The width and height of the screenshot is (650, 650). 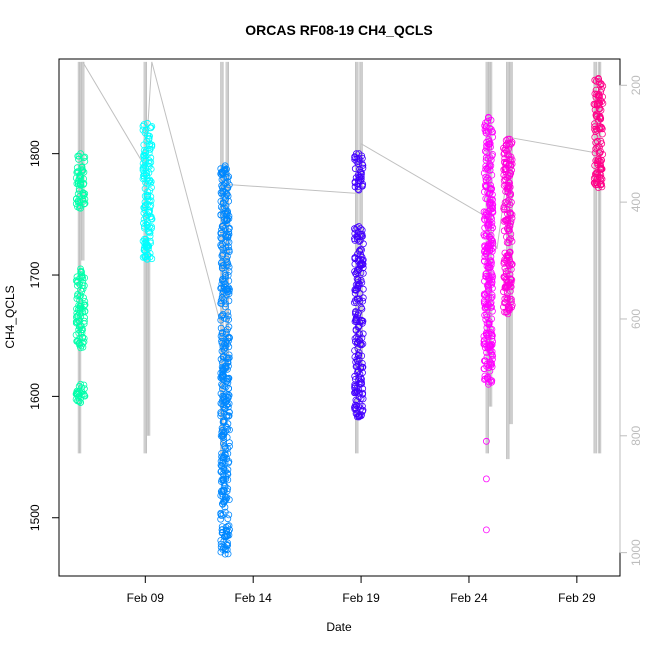 What do you see at coordinates (631, 320) in the screenshot?
I see `y2-axis: 200 400 600 800 1000` at bounding box center [631, 320].